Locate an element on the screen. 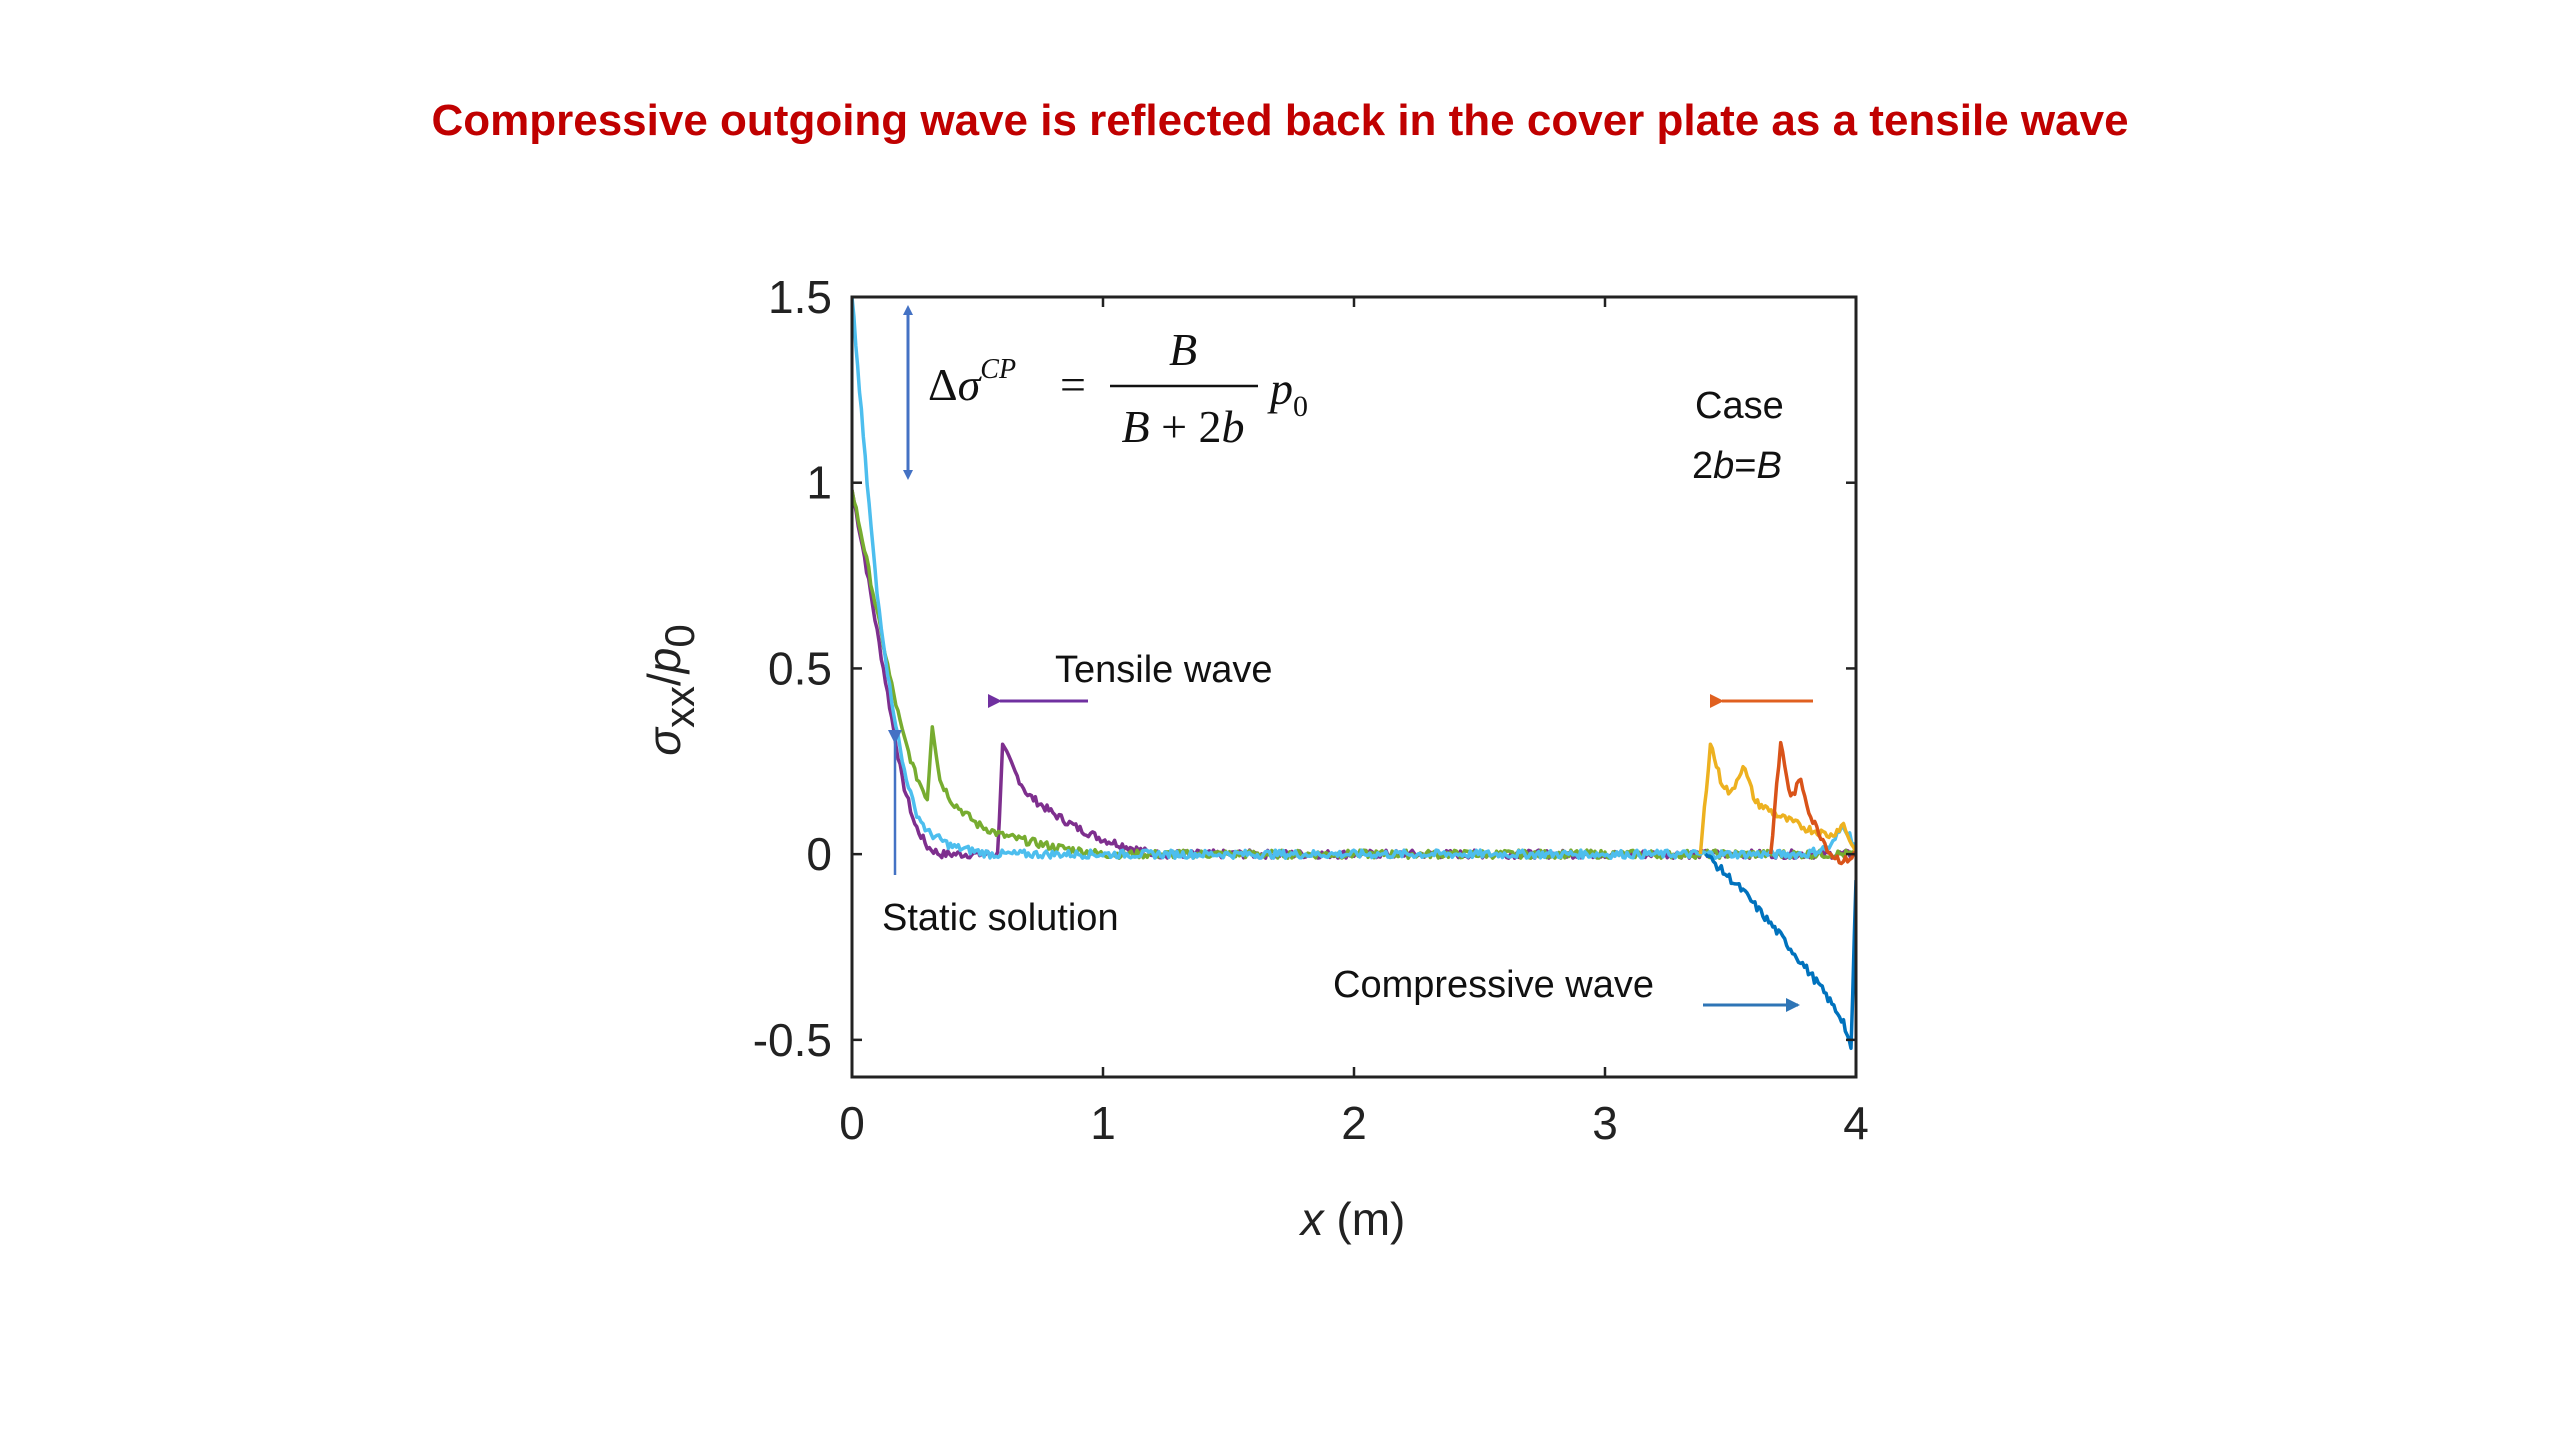  formula-annotation: ΔσCP = B B + 2b p0 is located at coordinates (1105, 392).